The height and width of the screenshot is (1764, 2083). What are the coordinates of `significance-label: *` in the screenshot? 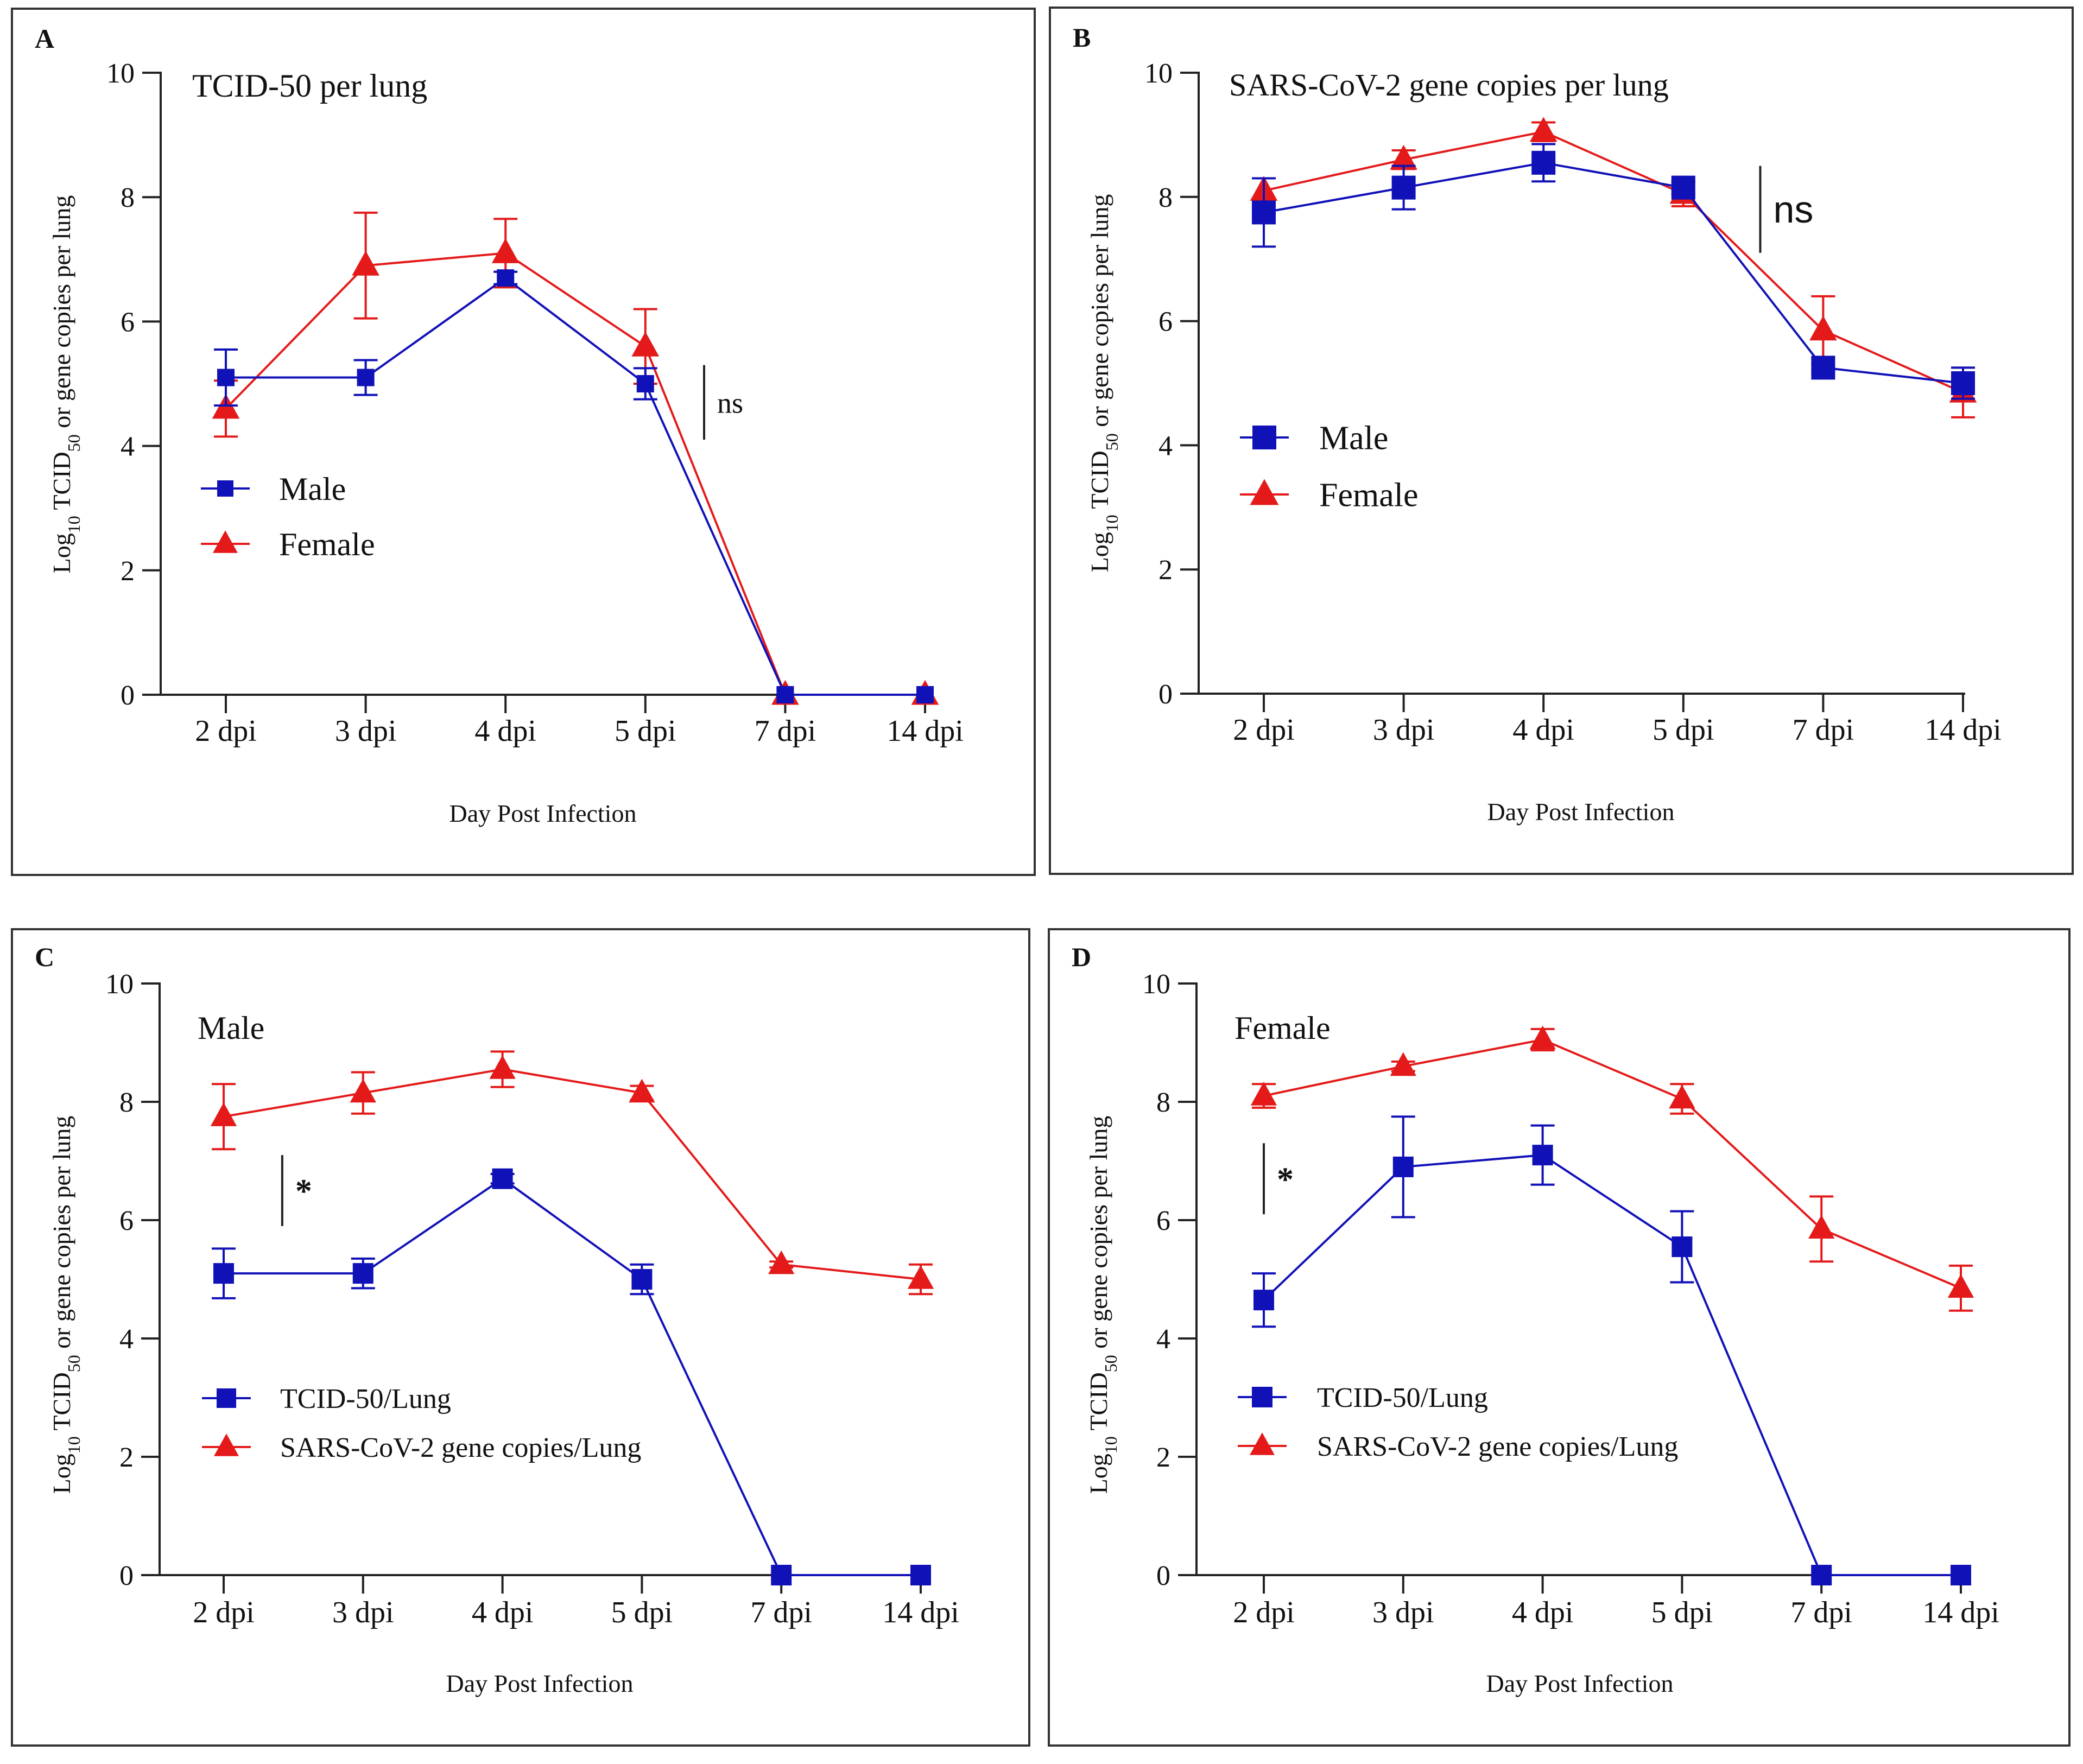 It's located at (303, 1191).